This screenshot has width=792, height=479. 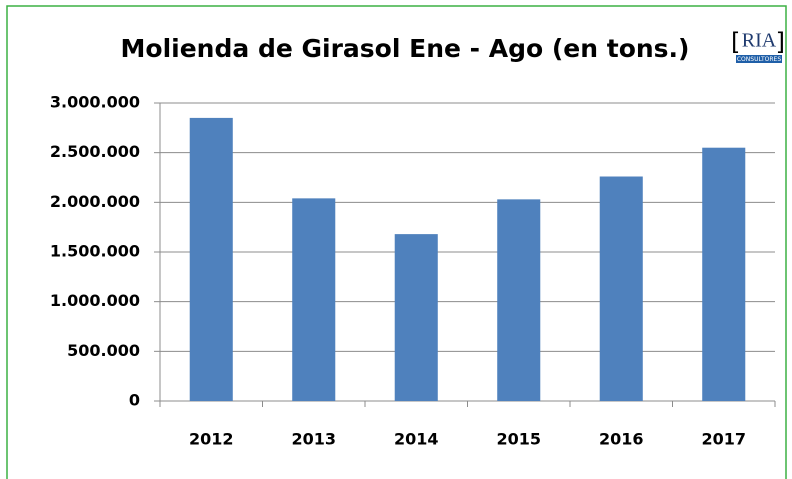 I want to click on x-tick-label: 2012, so click(x=211, y=439).